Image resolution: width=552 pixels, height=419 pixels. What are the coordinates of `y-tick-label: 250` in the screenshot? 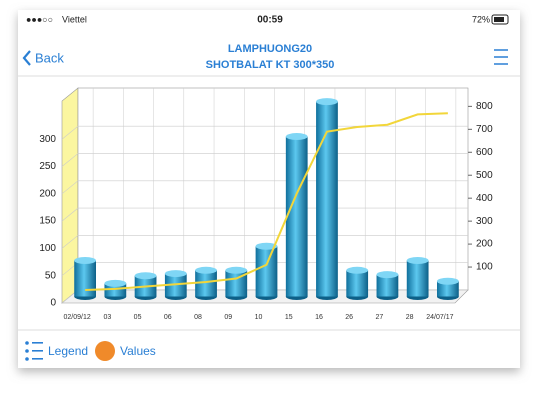 It's located at (47, 166).